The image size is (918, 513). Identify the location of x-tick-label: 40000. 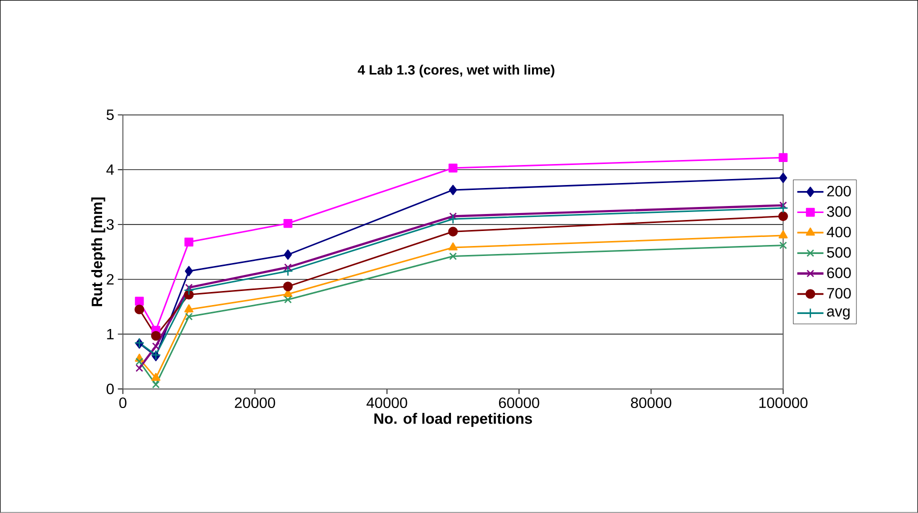
(387, 403).